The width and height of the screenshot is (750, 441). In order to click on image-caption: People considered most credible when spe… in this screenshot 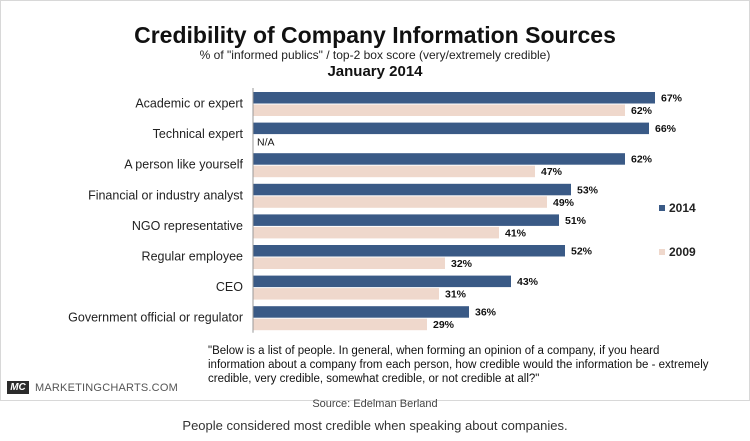, I will do `click(375, 425)`.